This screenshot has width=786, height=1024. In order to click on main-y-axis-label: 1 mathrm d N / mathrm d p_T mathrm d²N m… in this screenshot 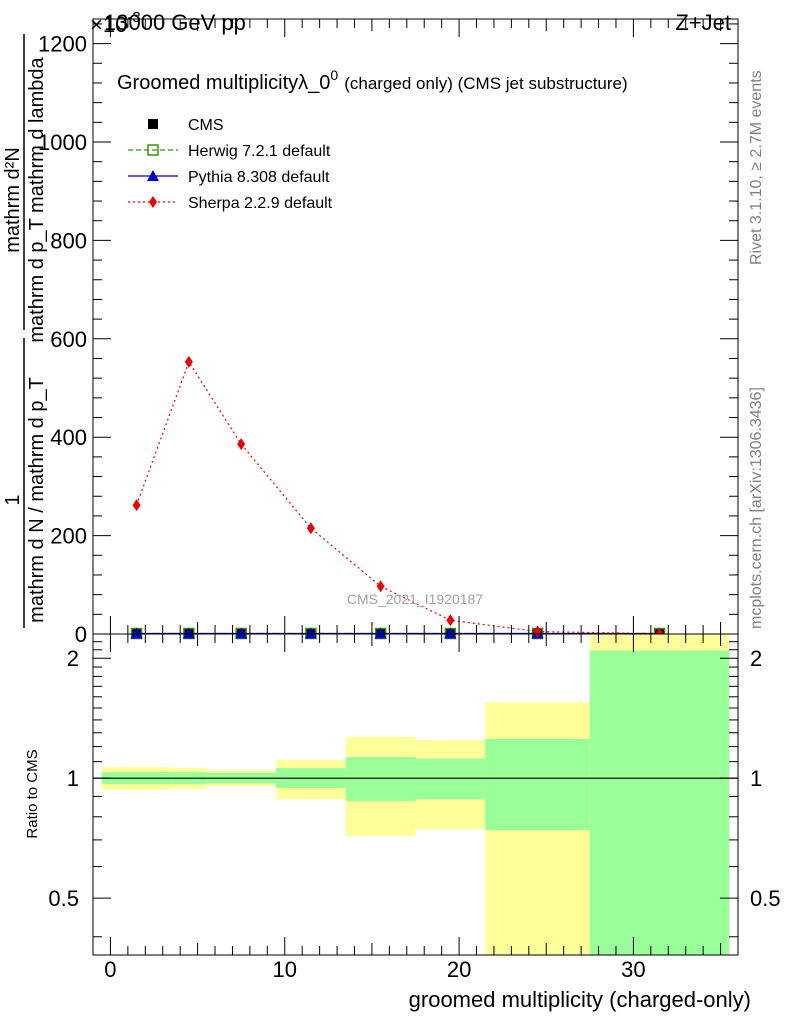, I will do `click(25, 331)`.